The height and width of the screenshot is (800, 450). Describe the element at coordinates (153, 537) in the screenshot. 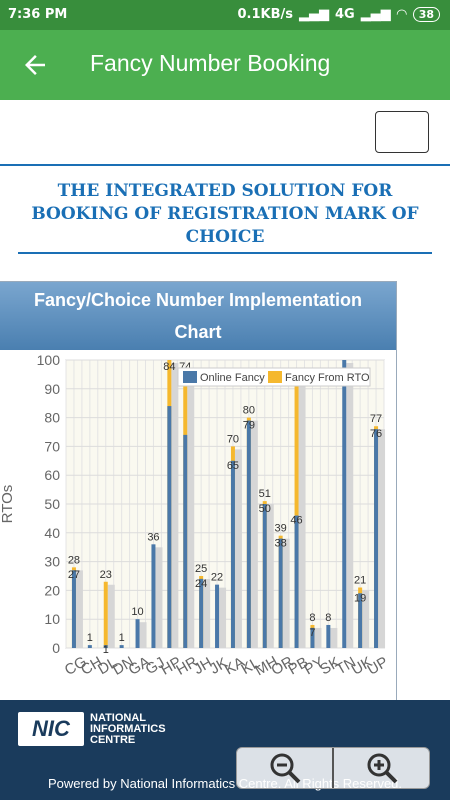

I see `data-label: 36` at that location.